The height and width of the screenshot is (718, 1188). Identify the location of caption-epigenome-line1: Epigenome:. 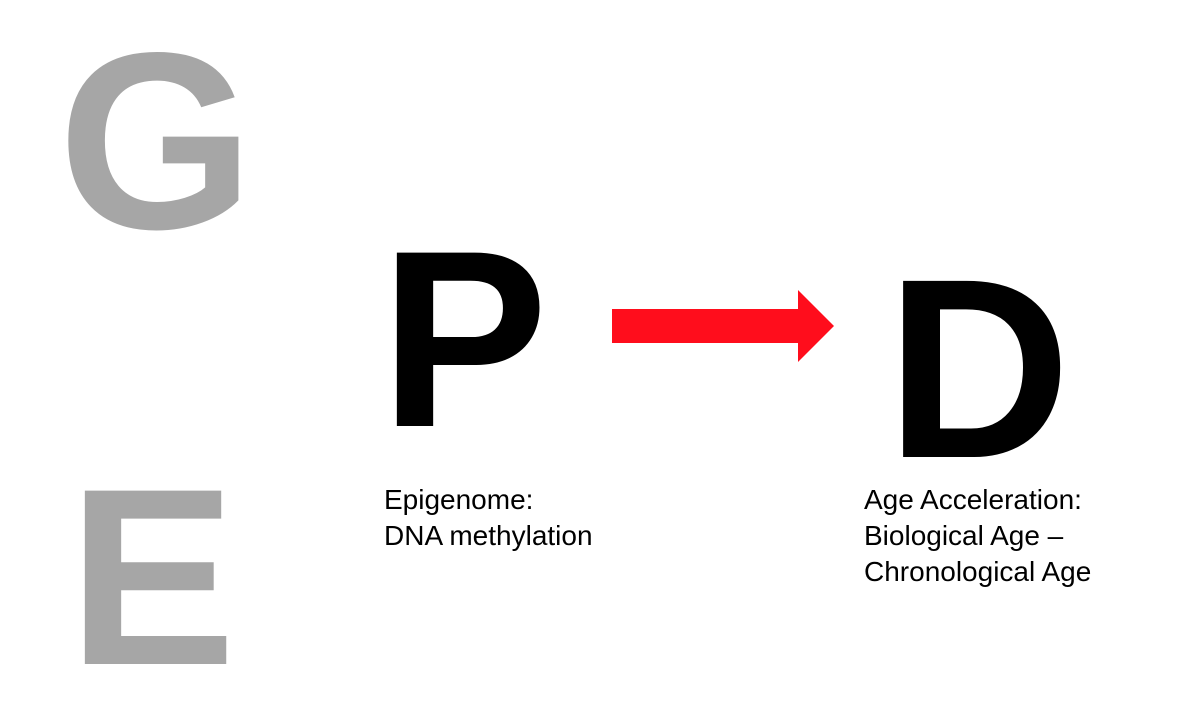
(459, 499).